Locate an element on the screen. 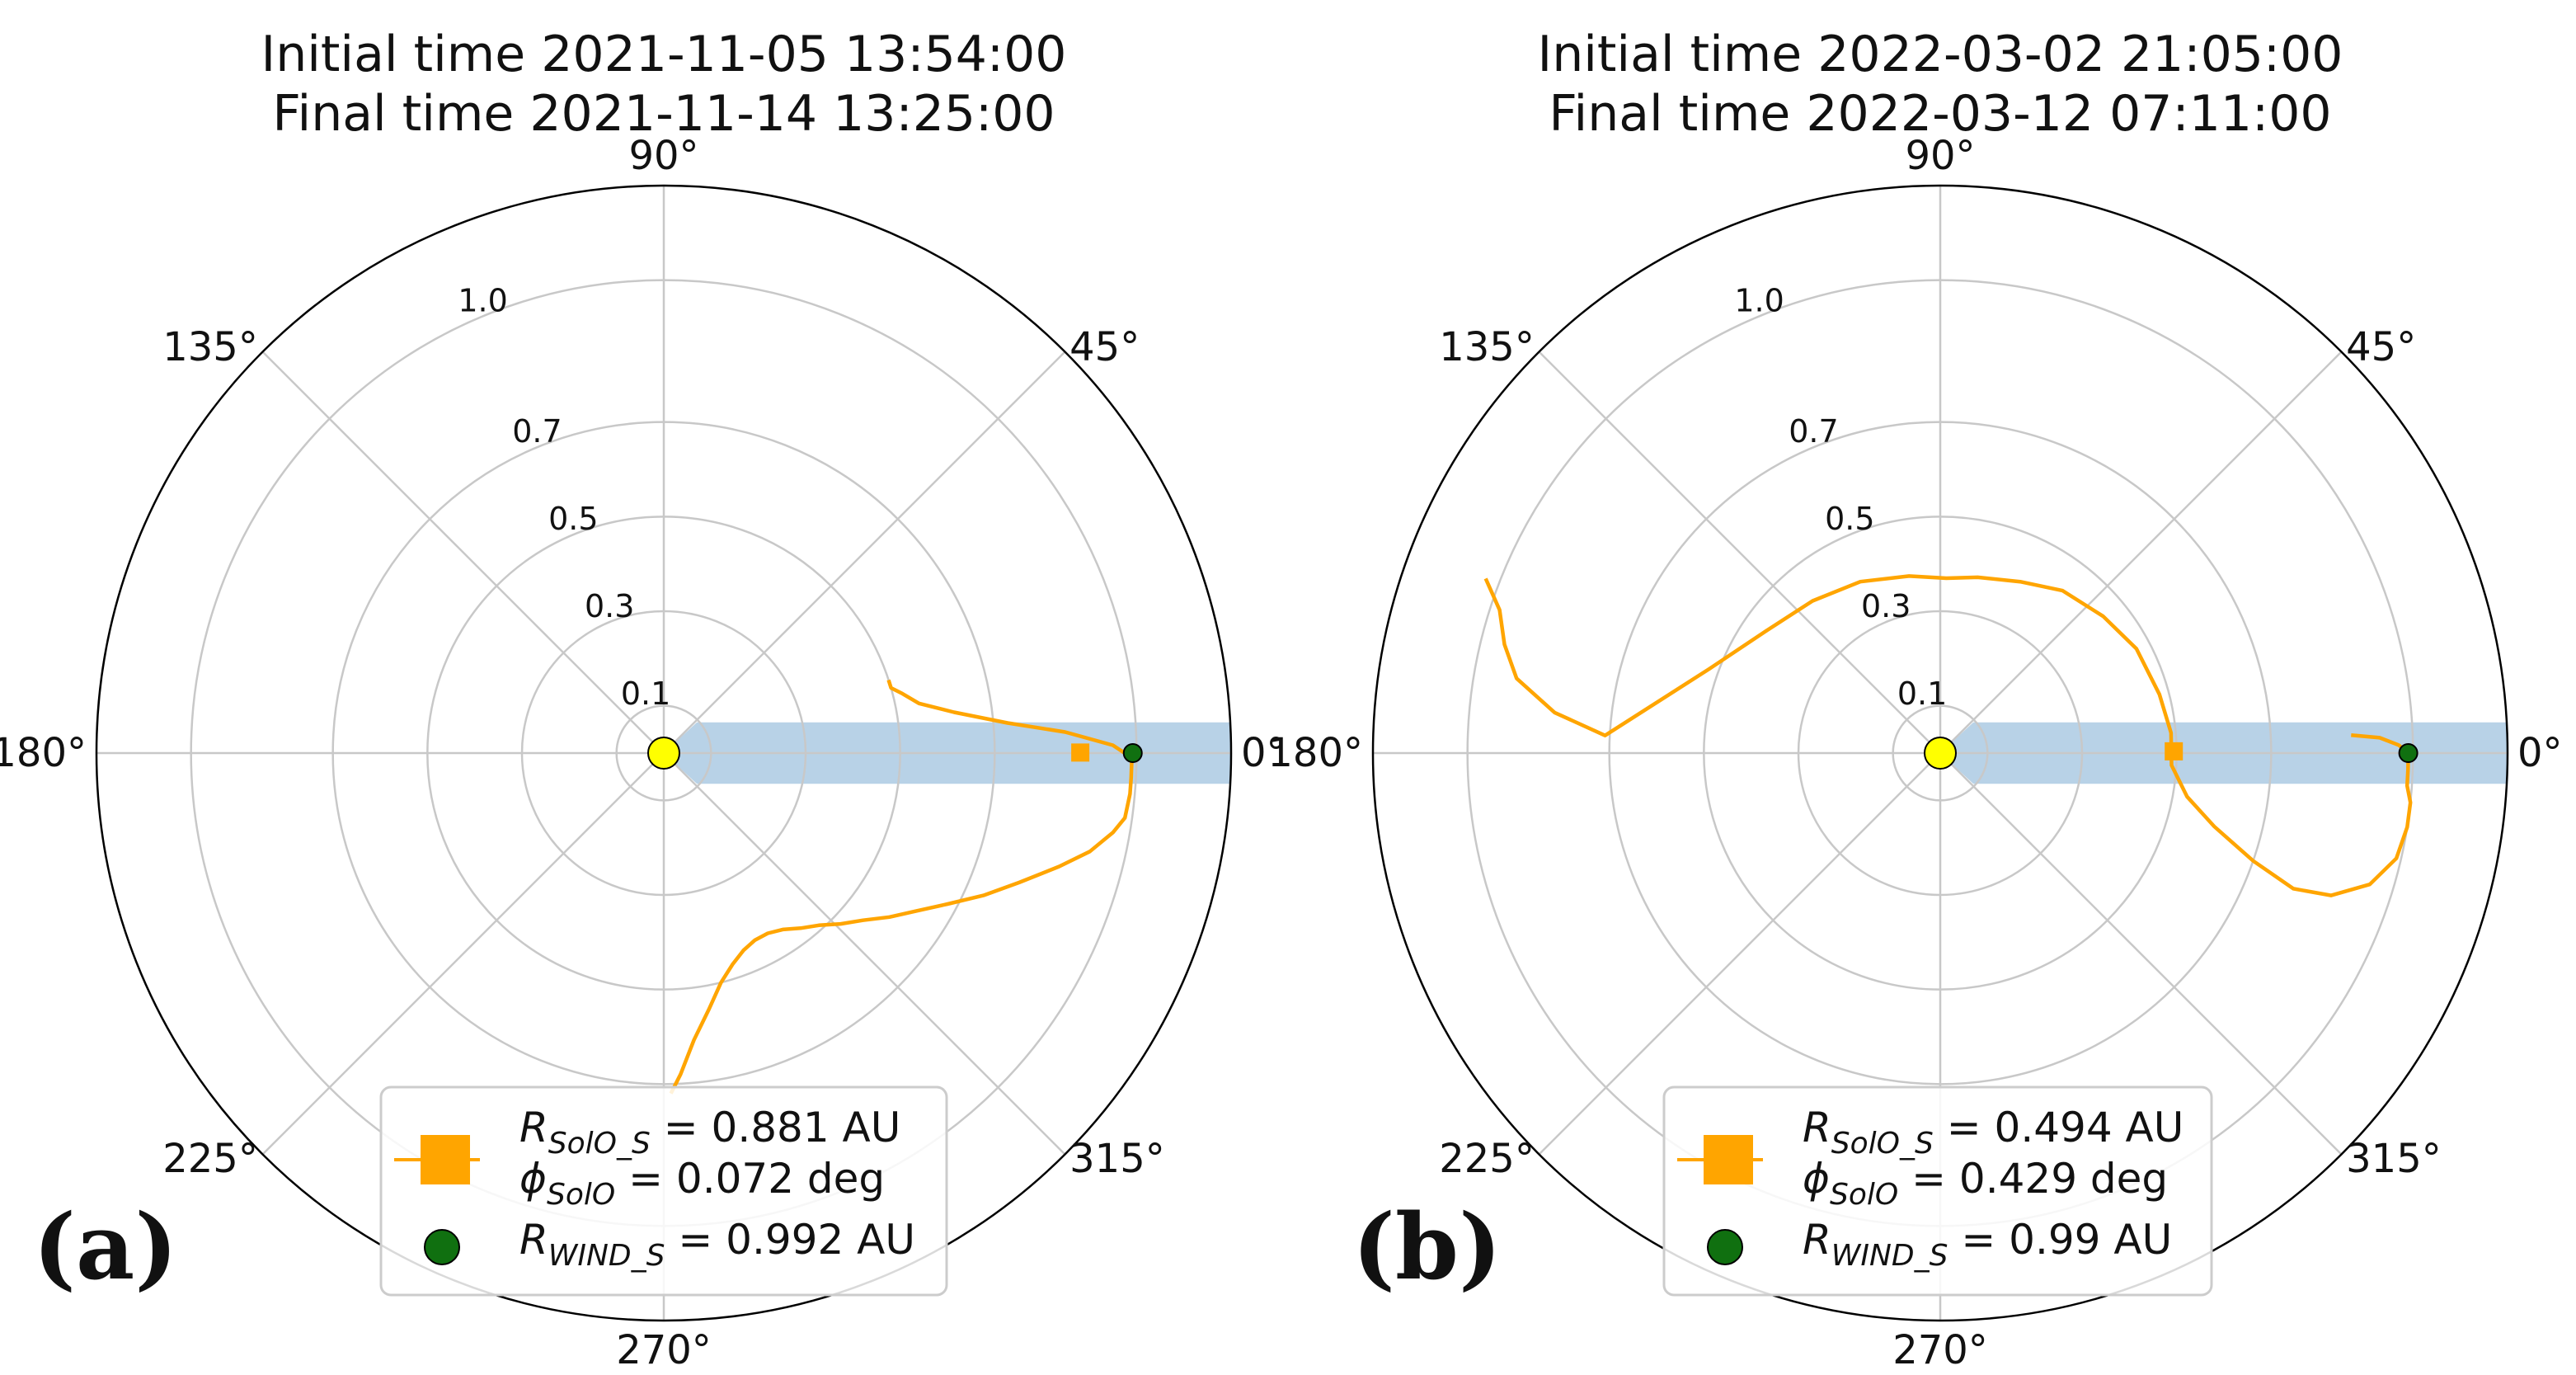 This screenshot has width=2576, height=1375. panel-b-title-line-2: Final time 2022-03-12 07:11:00 is located at coordinates (1940, 114).